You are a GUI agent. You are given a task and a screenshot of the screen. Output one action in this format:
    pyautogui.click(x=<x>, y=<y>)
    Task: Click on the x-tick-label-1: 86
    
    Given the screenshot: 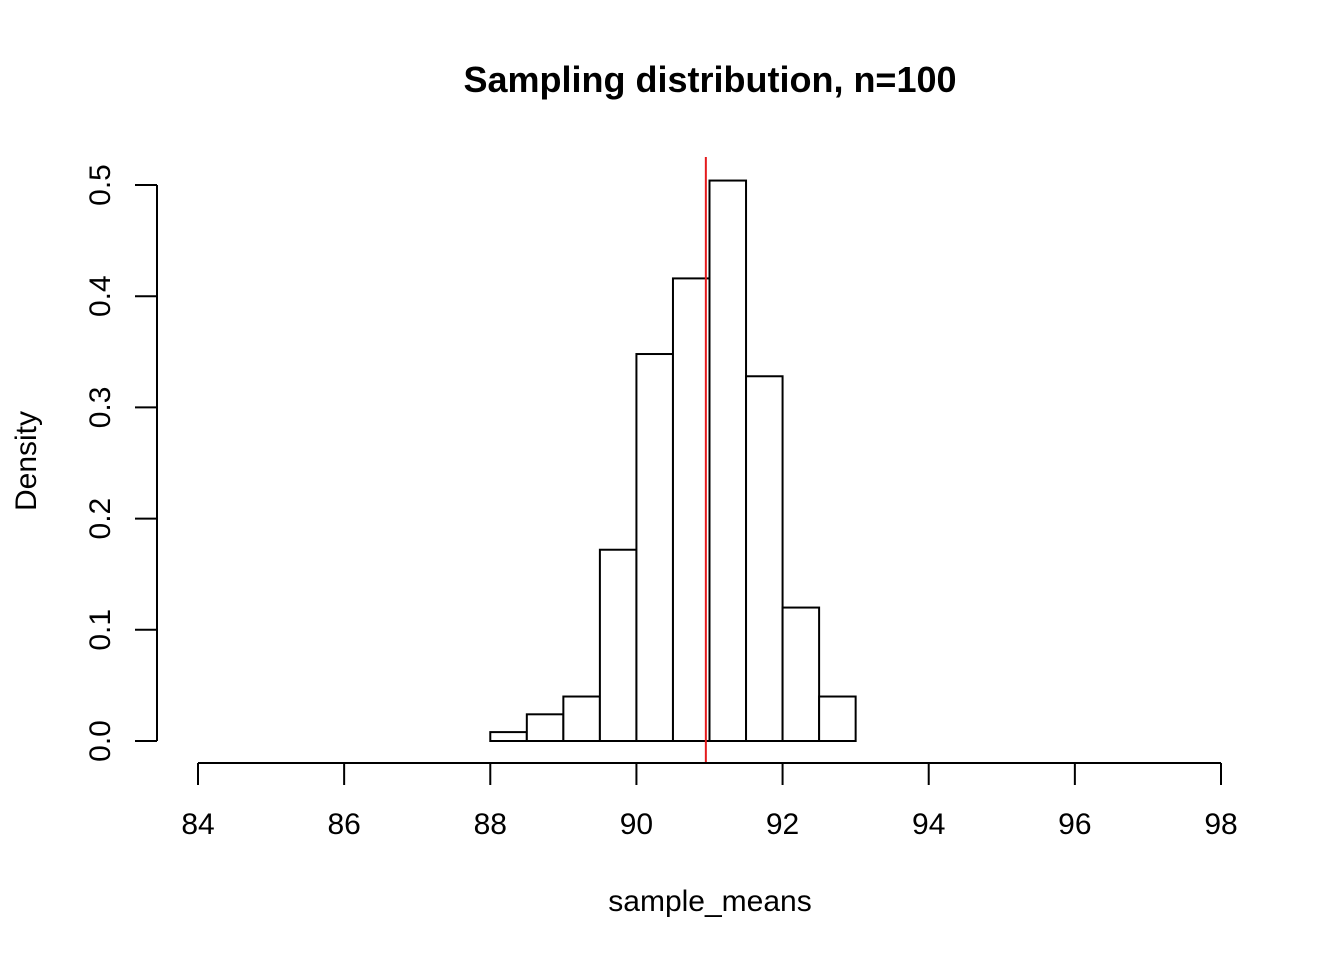 What is the action you would take?
    pyautogui.click(x=343, y=824)
    